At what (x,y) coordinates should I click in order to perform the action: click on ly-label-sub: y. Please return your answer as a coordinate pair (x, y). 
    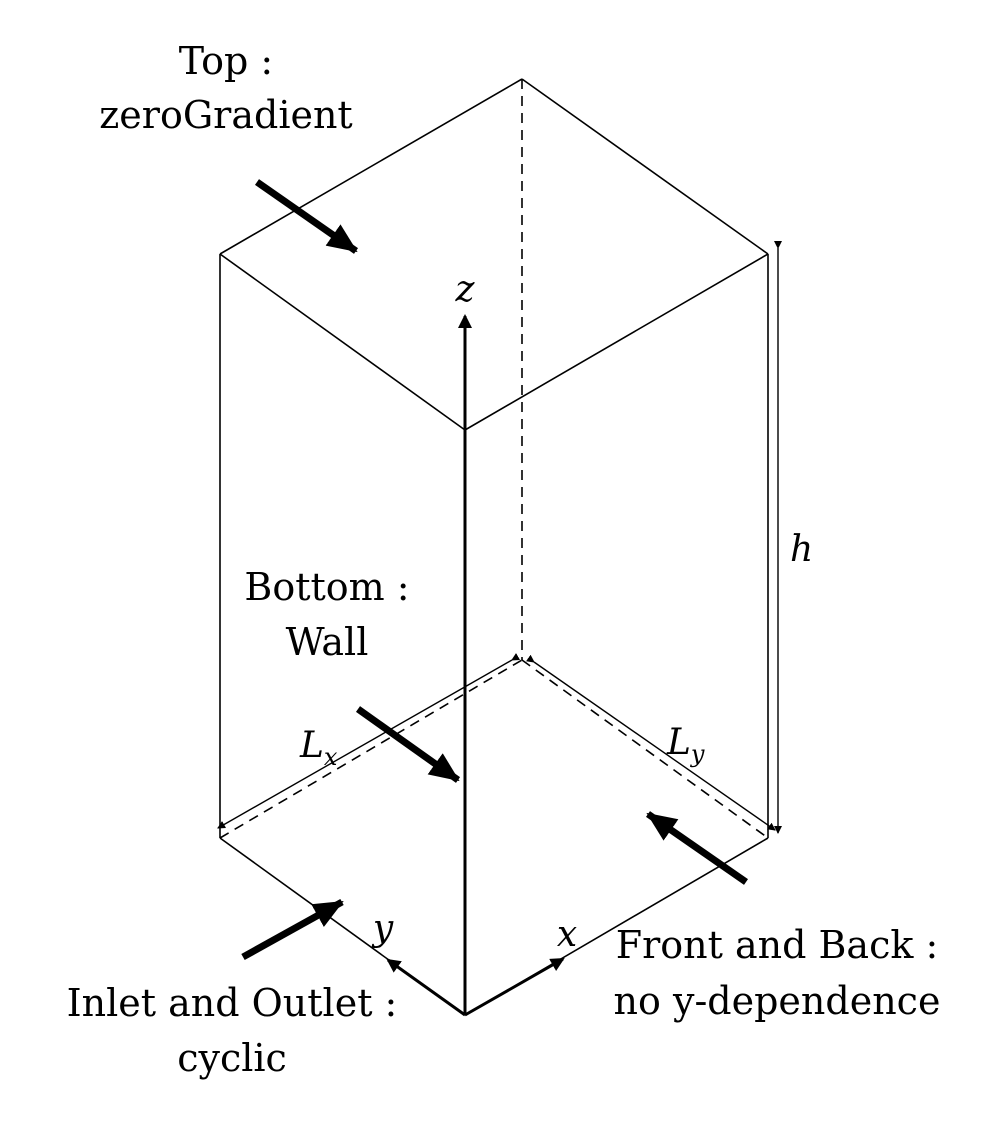
    Looking at the image, I should click on (697, 754).